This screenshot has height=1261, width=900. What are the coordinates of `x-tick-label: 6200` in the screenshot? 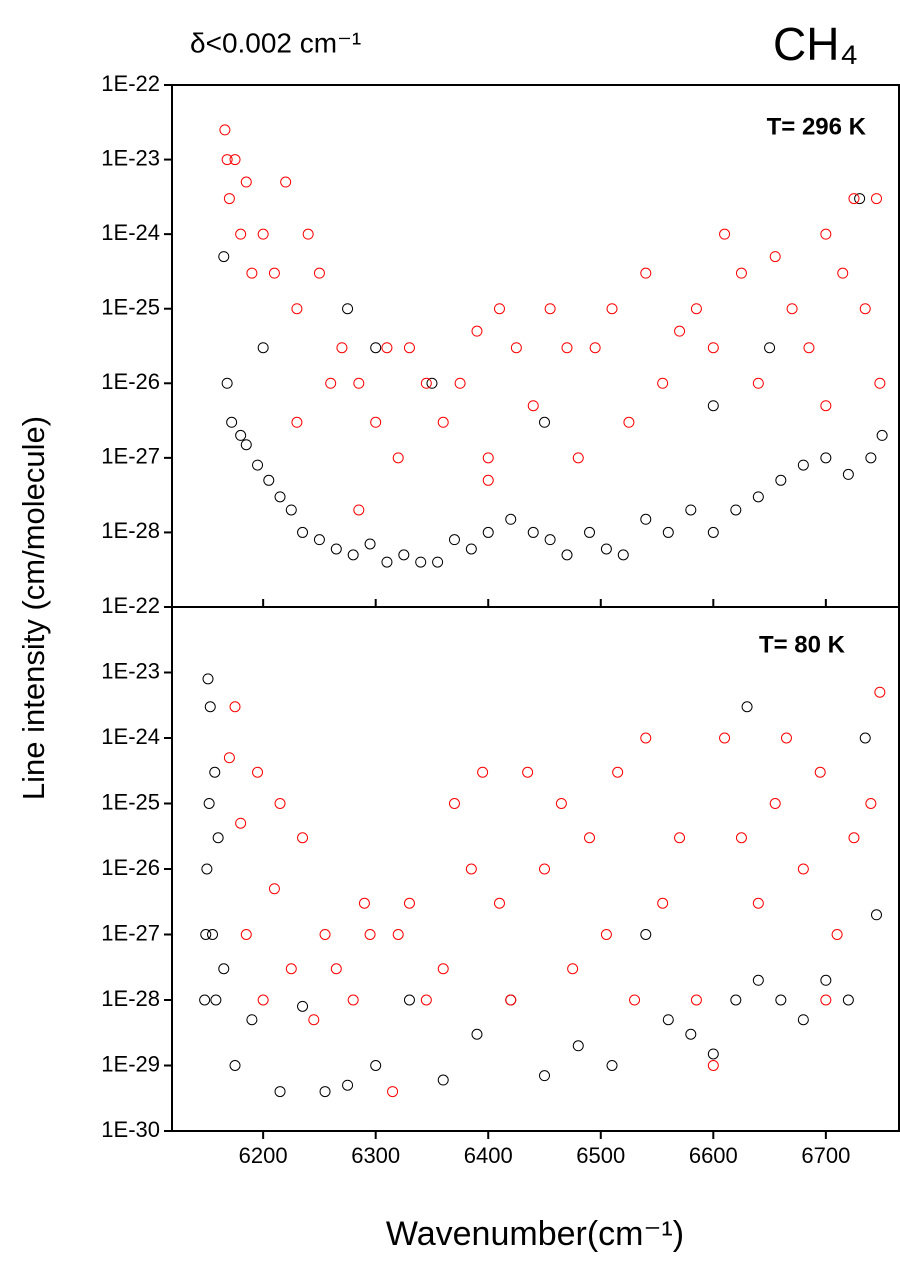 It's located at (263, 1155).